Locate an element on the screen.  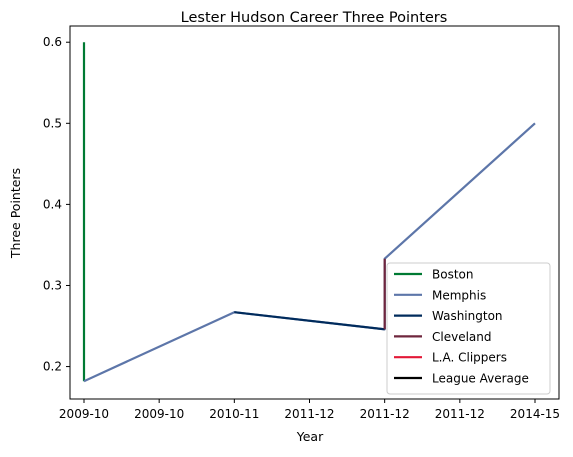
y-axis: 0.2 0.3 0.4 0.5 0.6 is located at coordinates (56, 204).